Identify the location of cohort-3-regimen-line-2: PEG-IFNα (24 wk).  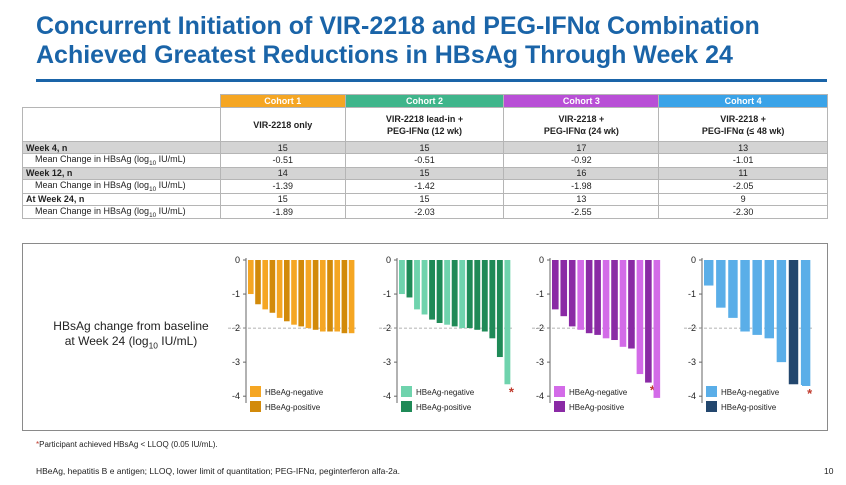
(581, 130).